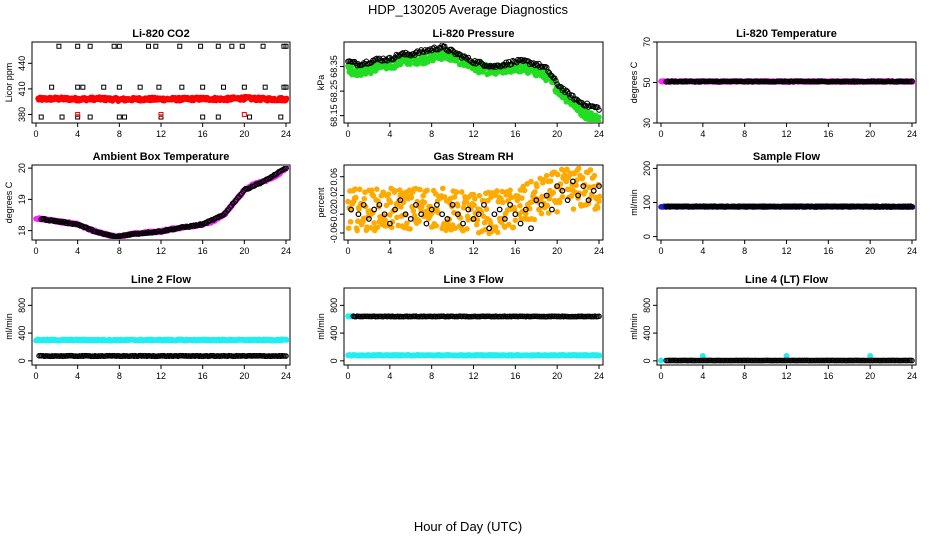  What do you see at coordinates (334, 115) in the screenshot?
I see `y-tick-label: 68.15` at bounding box center [334, 115].